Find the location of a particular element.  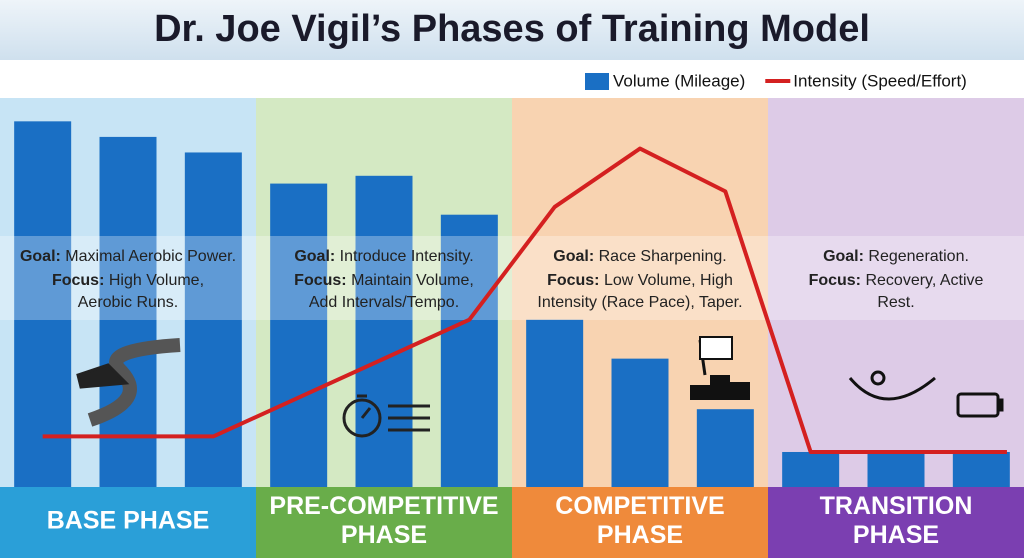

goal-value: Introduce Intensity. is located at coordinates (407, 256).